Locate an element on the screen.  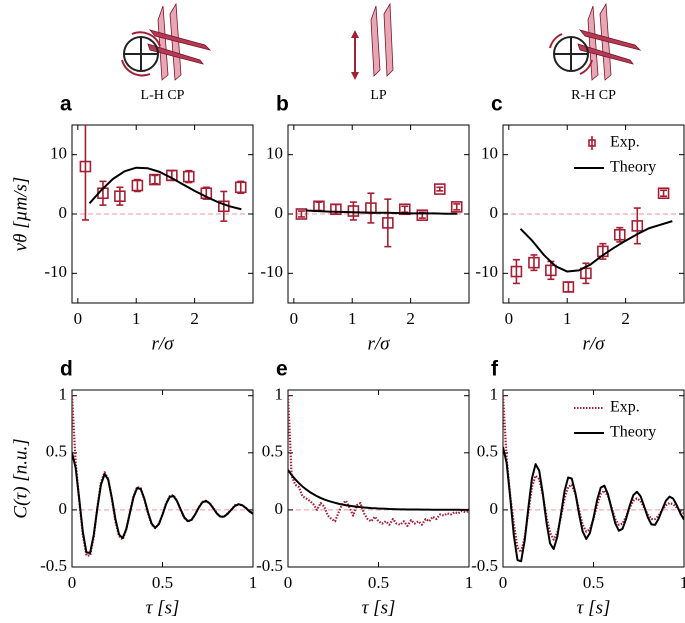
panel-label: d is located at coordinates (66, 369).